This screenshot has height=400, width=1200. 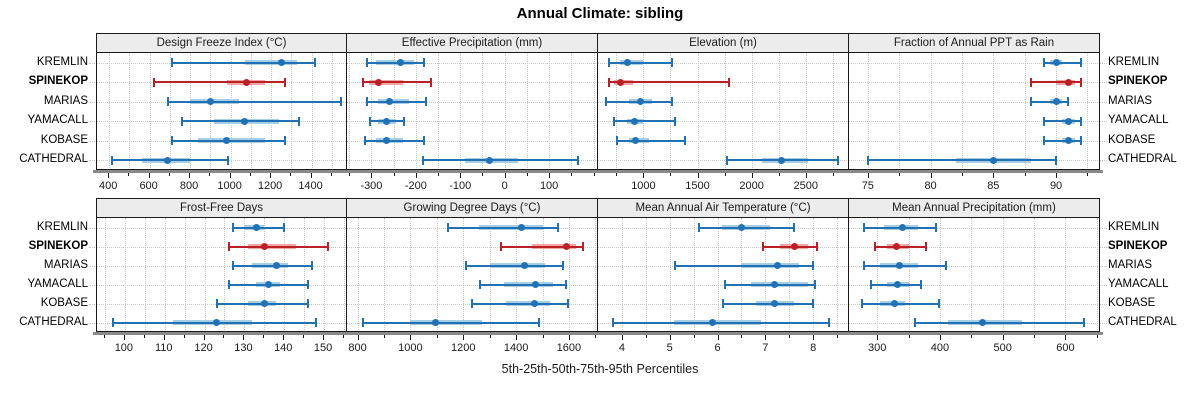 What do you see at coordinates (65, 264) in the screenshot?
I see `station-label-left: MARIAS` at bounding box center [65, 264].